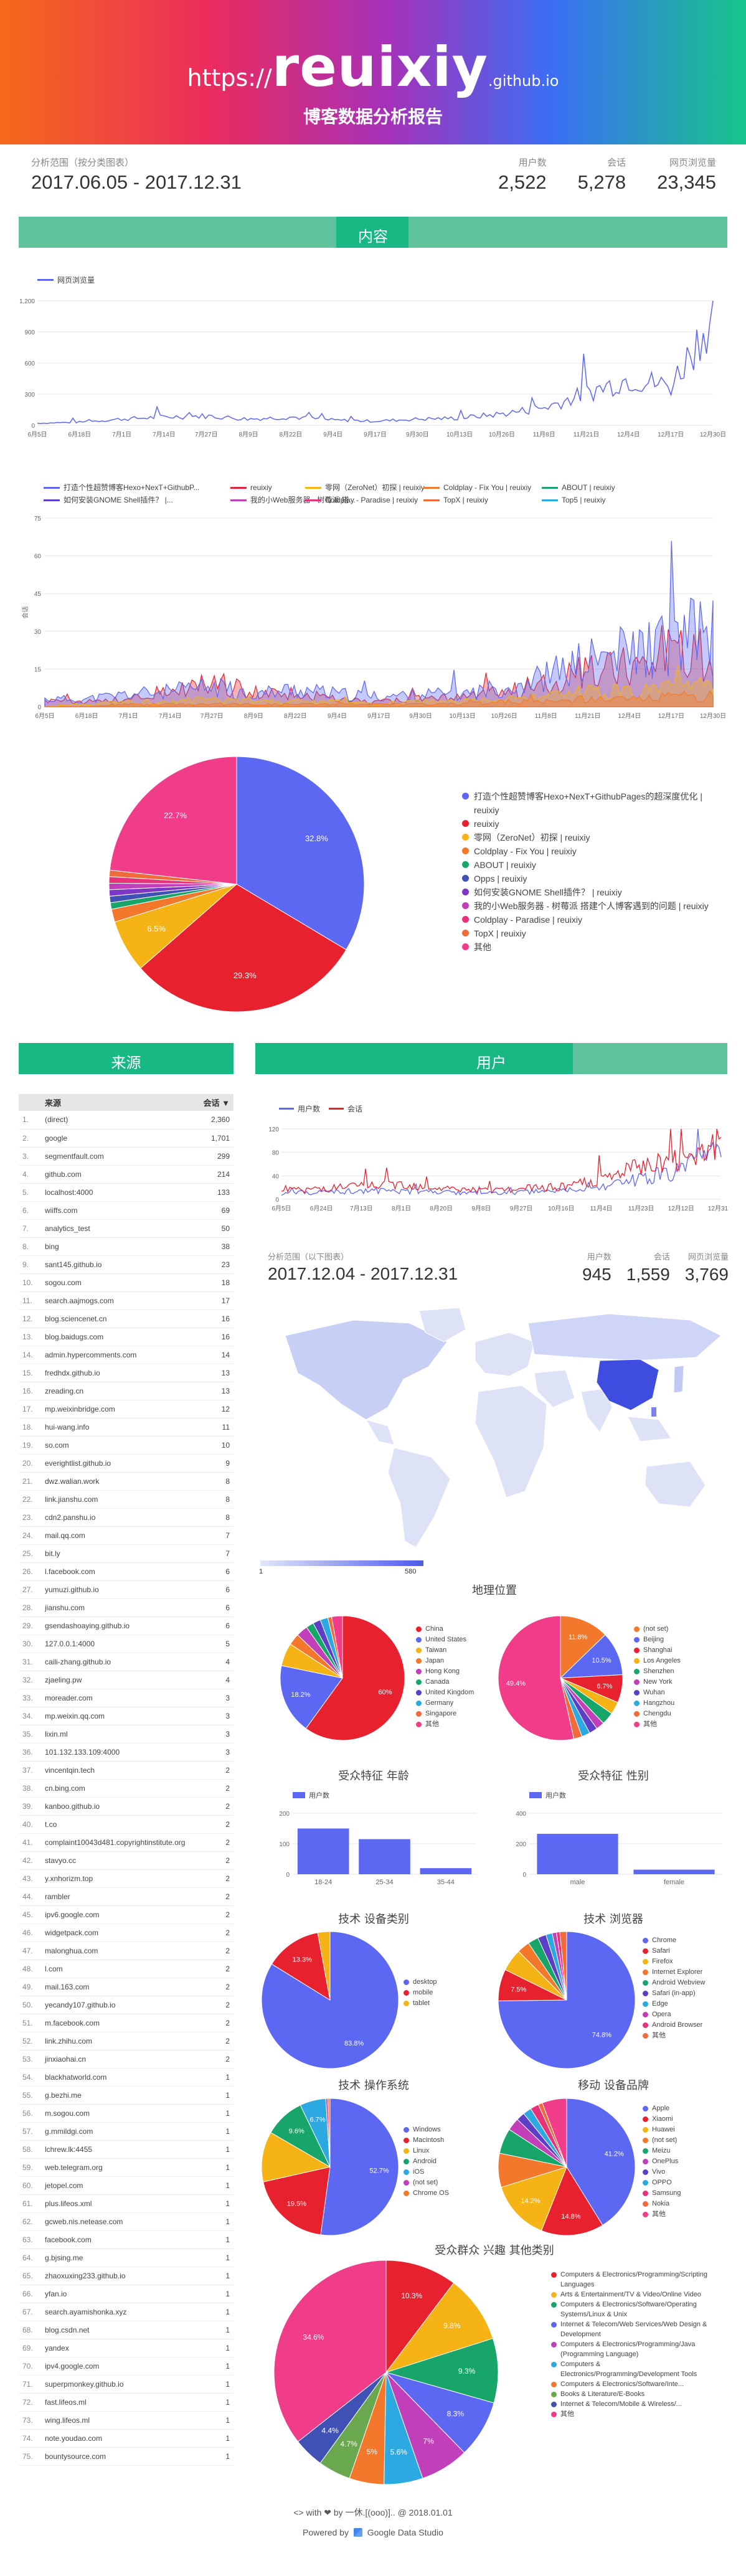  I want to click on row-index: 20., so click(30, 1463).